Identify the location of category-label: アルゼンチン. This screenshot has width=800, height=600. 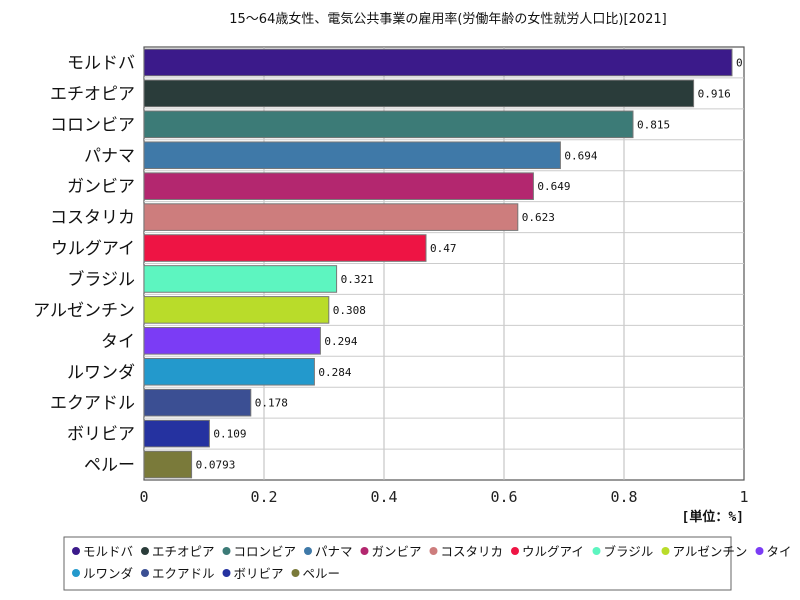
(84, 311).